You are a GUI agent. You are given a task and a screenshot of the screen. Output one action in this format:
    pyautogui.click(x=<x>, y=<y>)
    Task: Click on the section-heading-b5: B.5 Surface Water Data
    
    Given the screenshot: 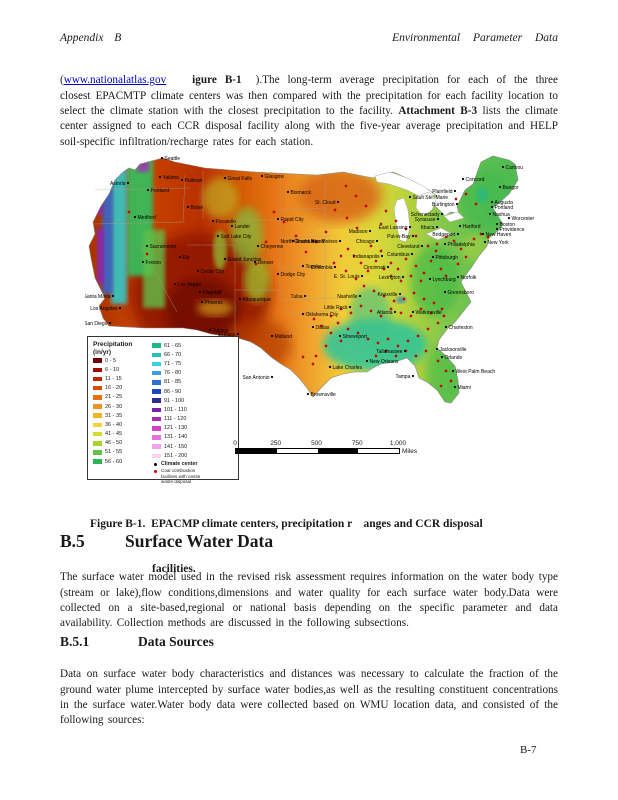 What is the action you would take?
    pyautogui.click(x=166, y=541)
    